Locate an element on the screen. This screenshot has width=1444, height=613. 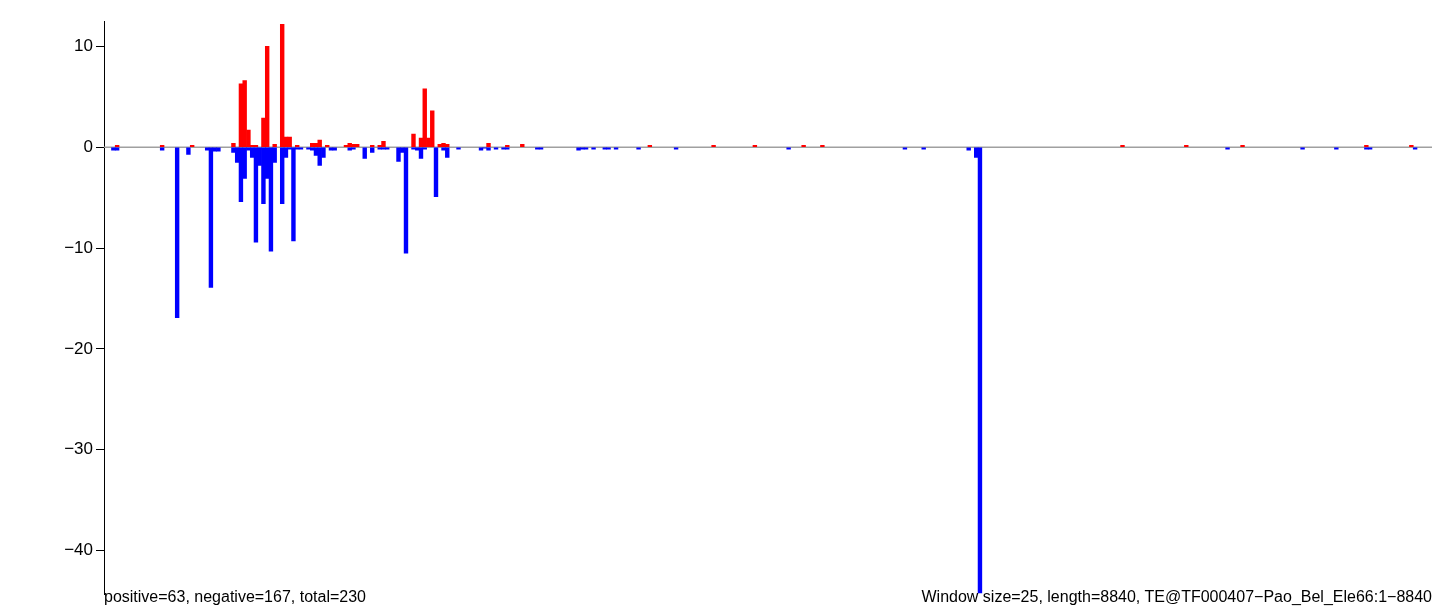
y-tick-label: −20 is located at coordinates (78, 348).